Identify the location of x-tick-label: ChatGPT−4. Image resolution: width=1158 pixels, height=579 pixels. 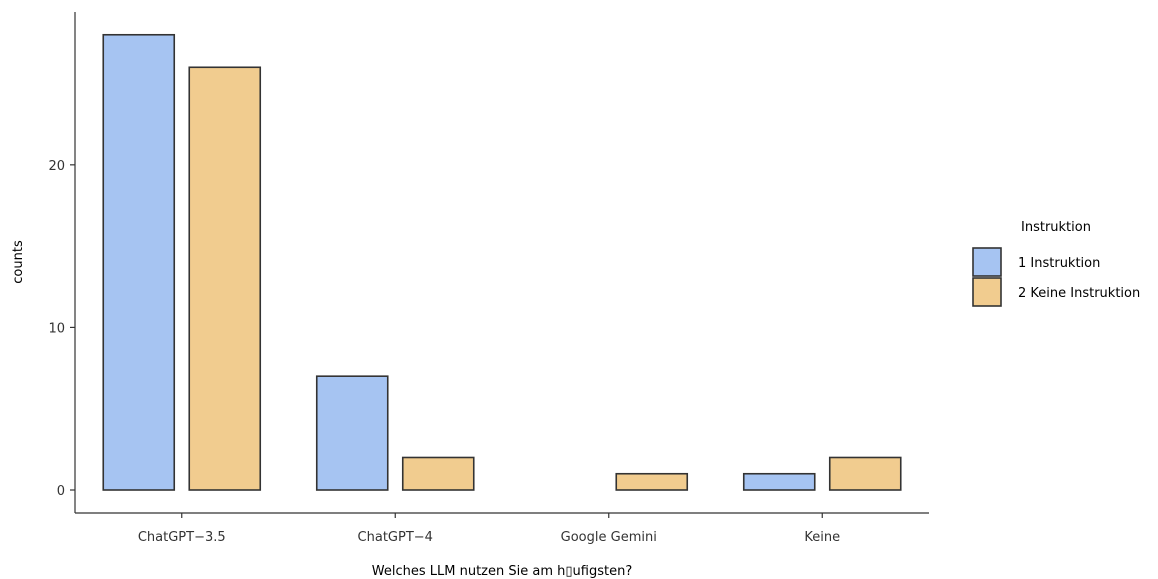
(395, 537).